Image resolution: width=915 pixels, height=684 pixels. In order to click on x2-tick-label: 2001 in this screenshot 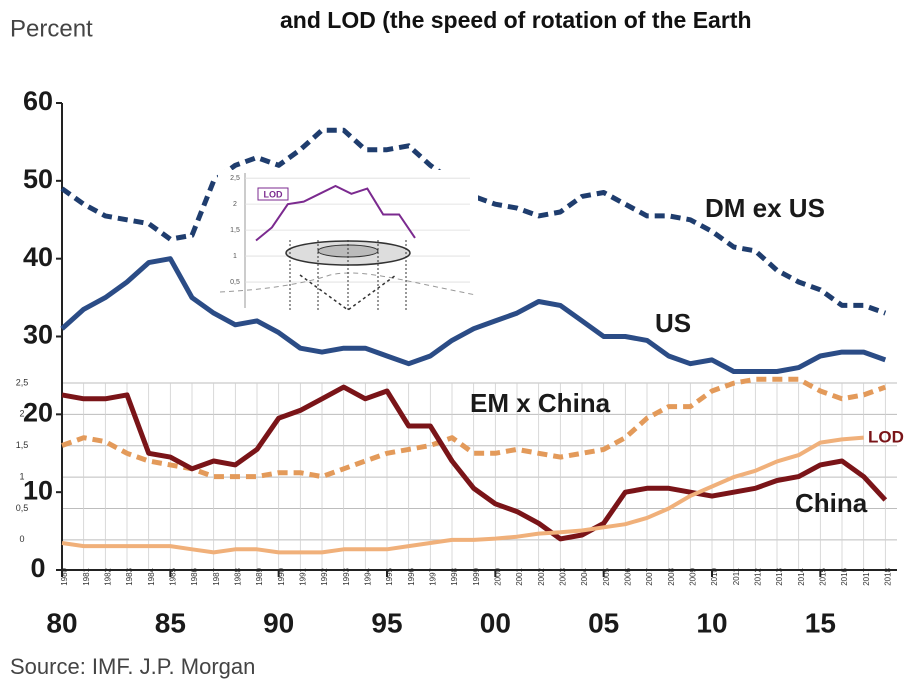, I will do `click(519, 576)`.